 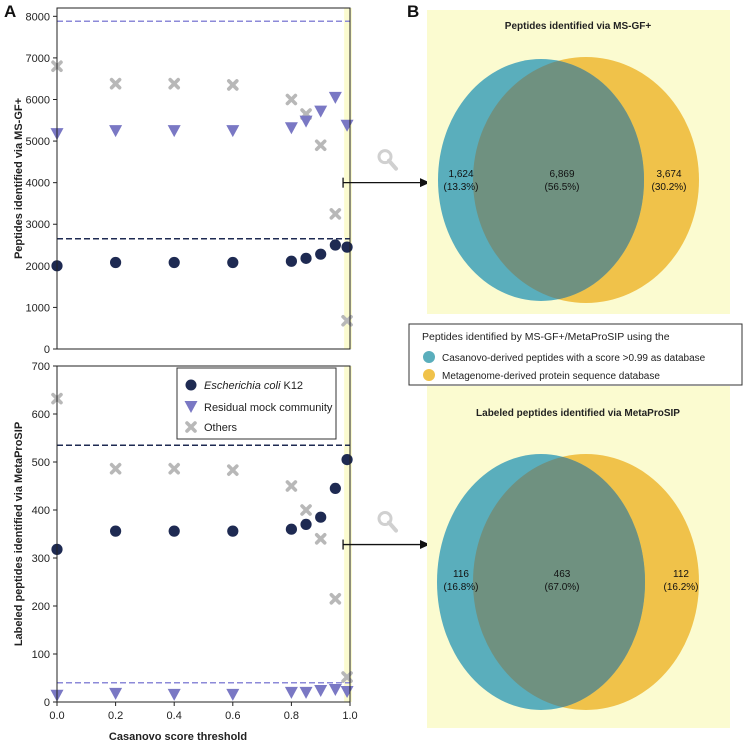 I want to click on venn-top-right-pct: (30.2%), so click(x=668, y=187).